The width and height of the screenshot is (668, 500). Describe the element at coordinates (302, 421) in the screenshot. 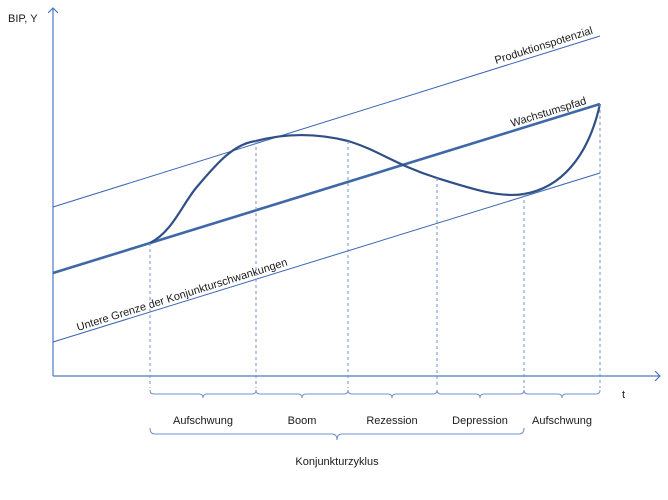

I see `phase-label-2: Boom` at that location.